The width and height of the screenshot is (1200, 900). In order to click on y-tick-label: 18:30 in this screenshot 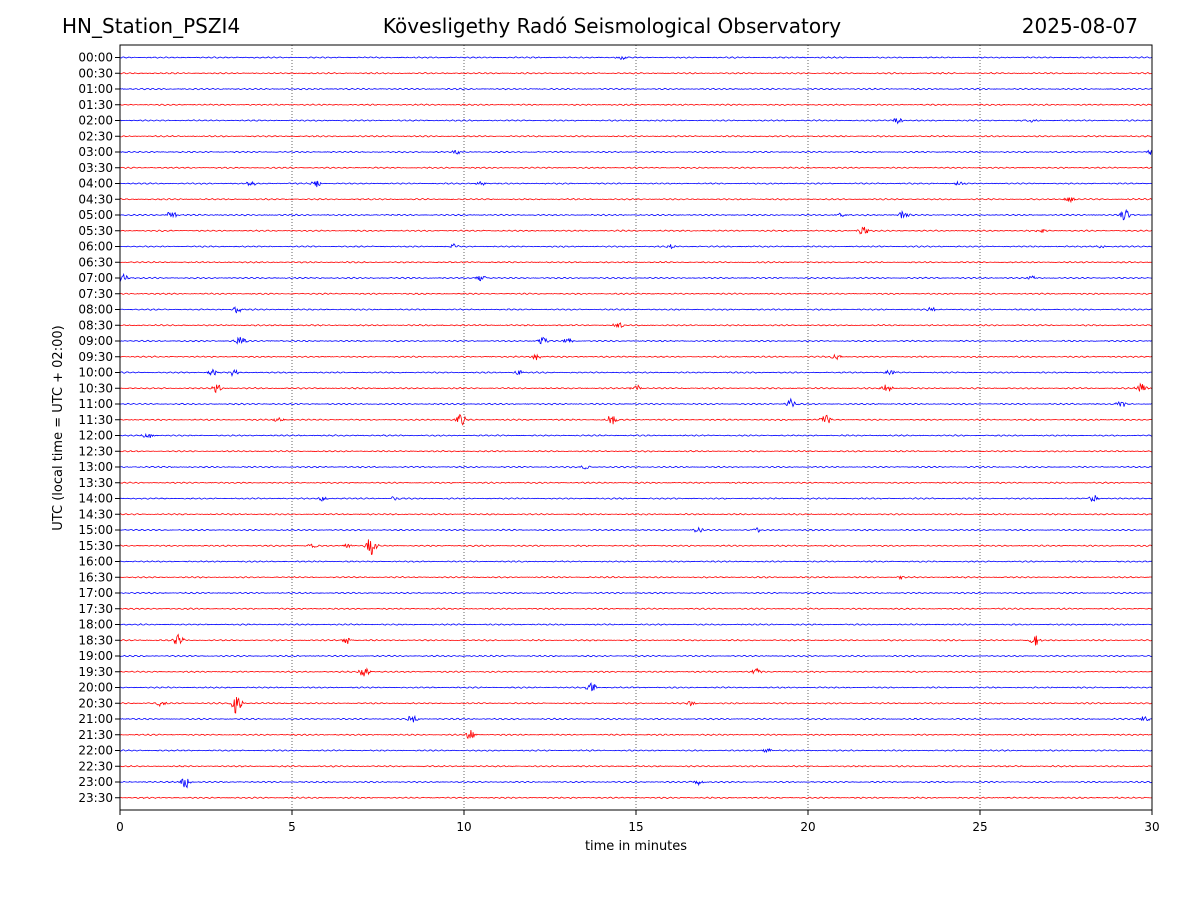, I will do `click(95, 640)`.